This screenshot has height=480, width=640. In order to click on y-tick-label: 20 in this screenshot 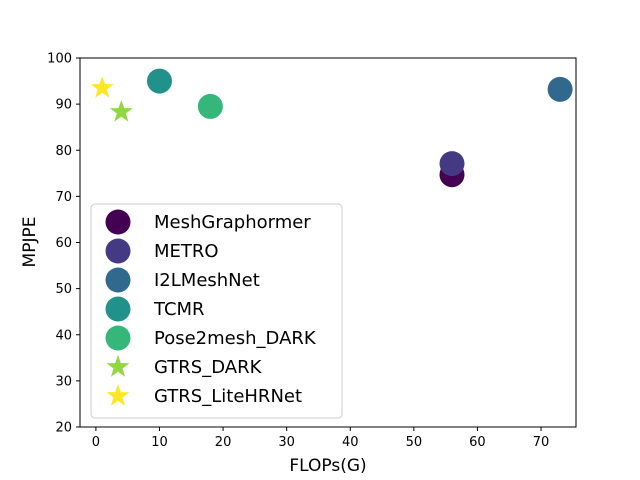, I will do `click(63, 428)`.